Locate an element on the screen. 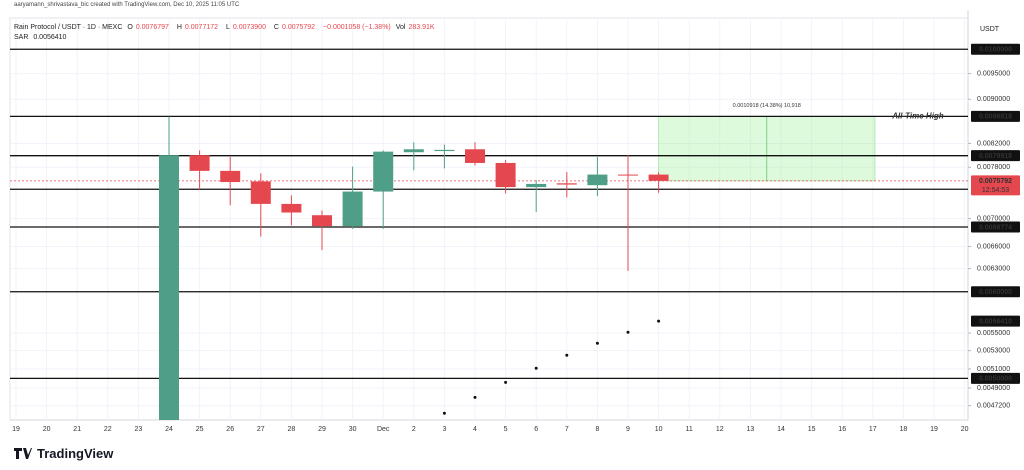 The width and height of the screenshot is (1024, 470). x-tick-label: 15 is located at coordinates (812, 429).